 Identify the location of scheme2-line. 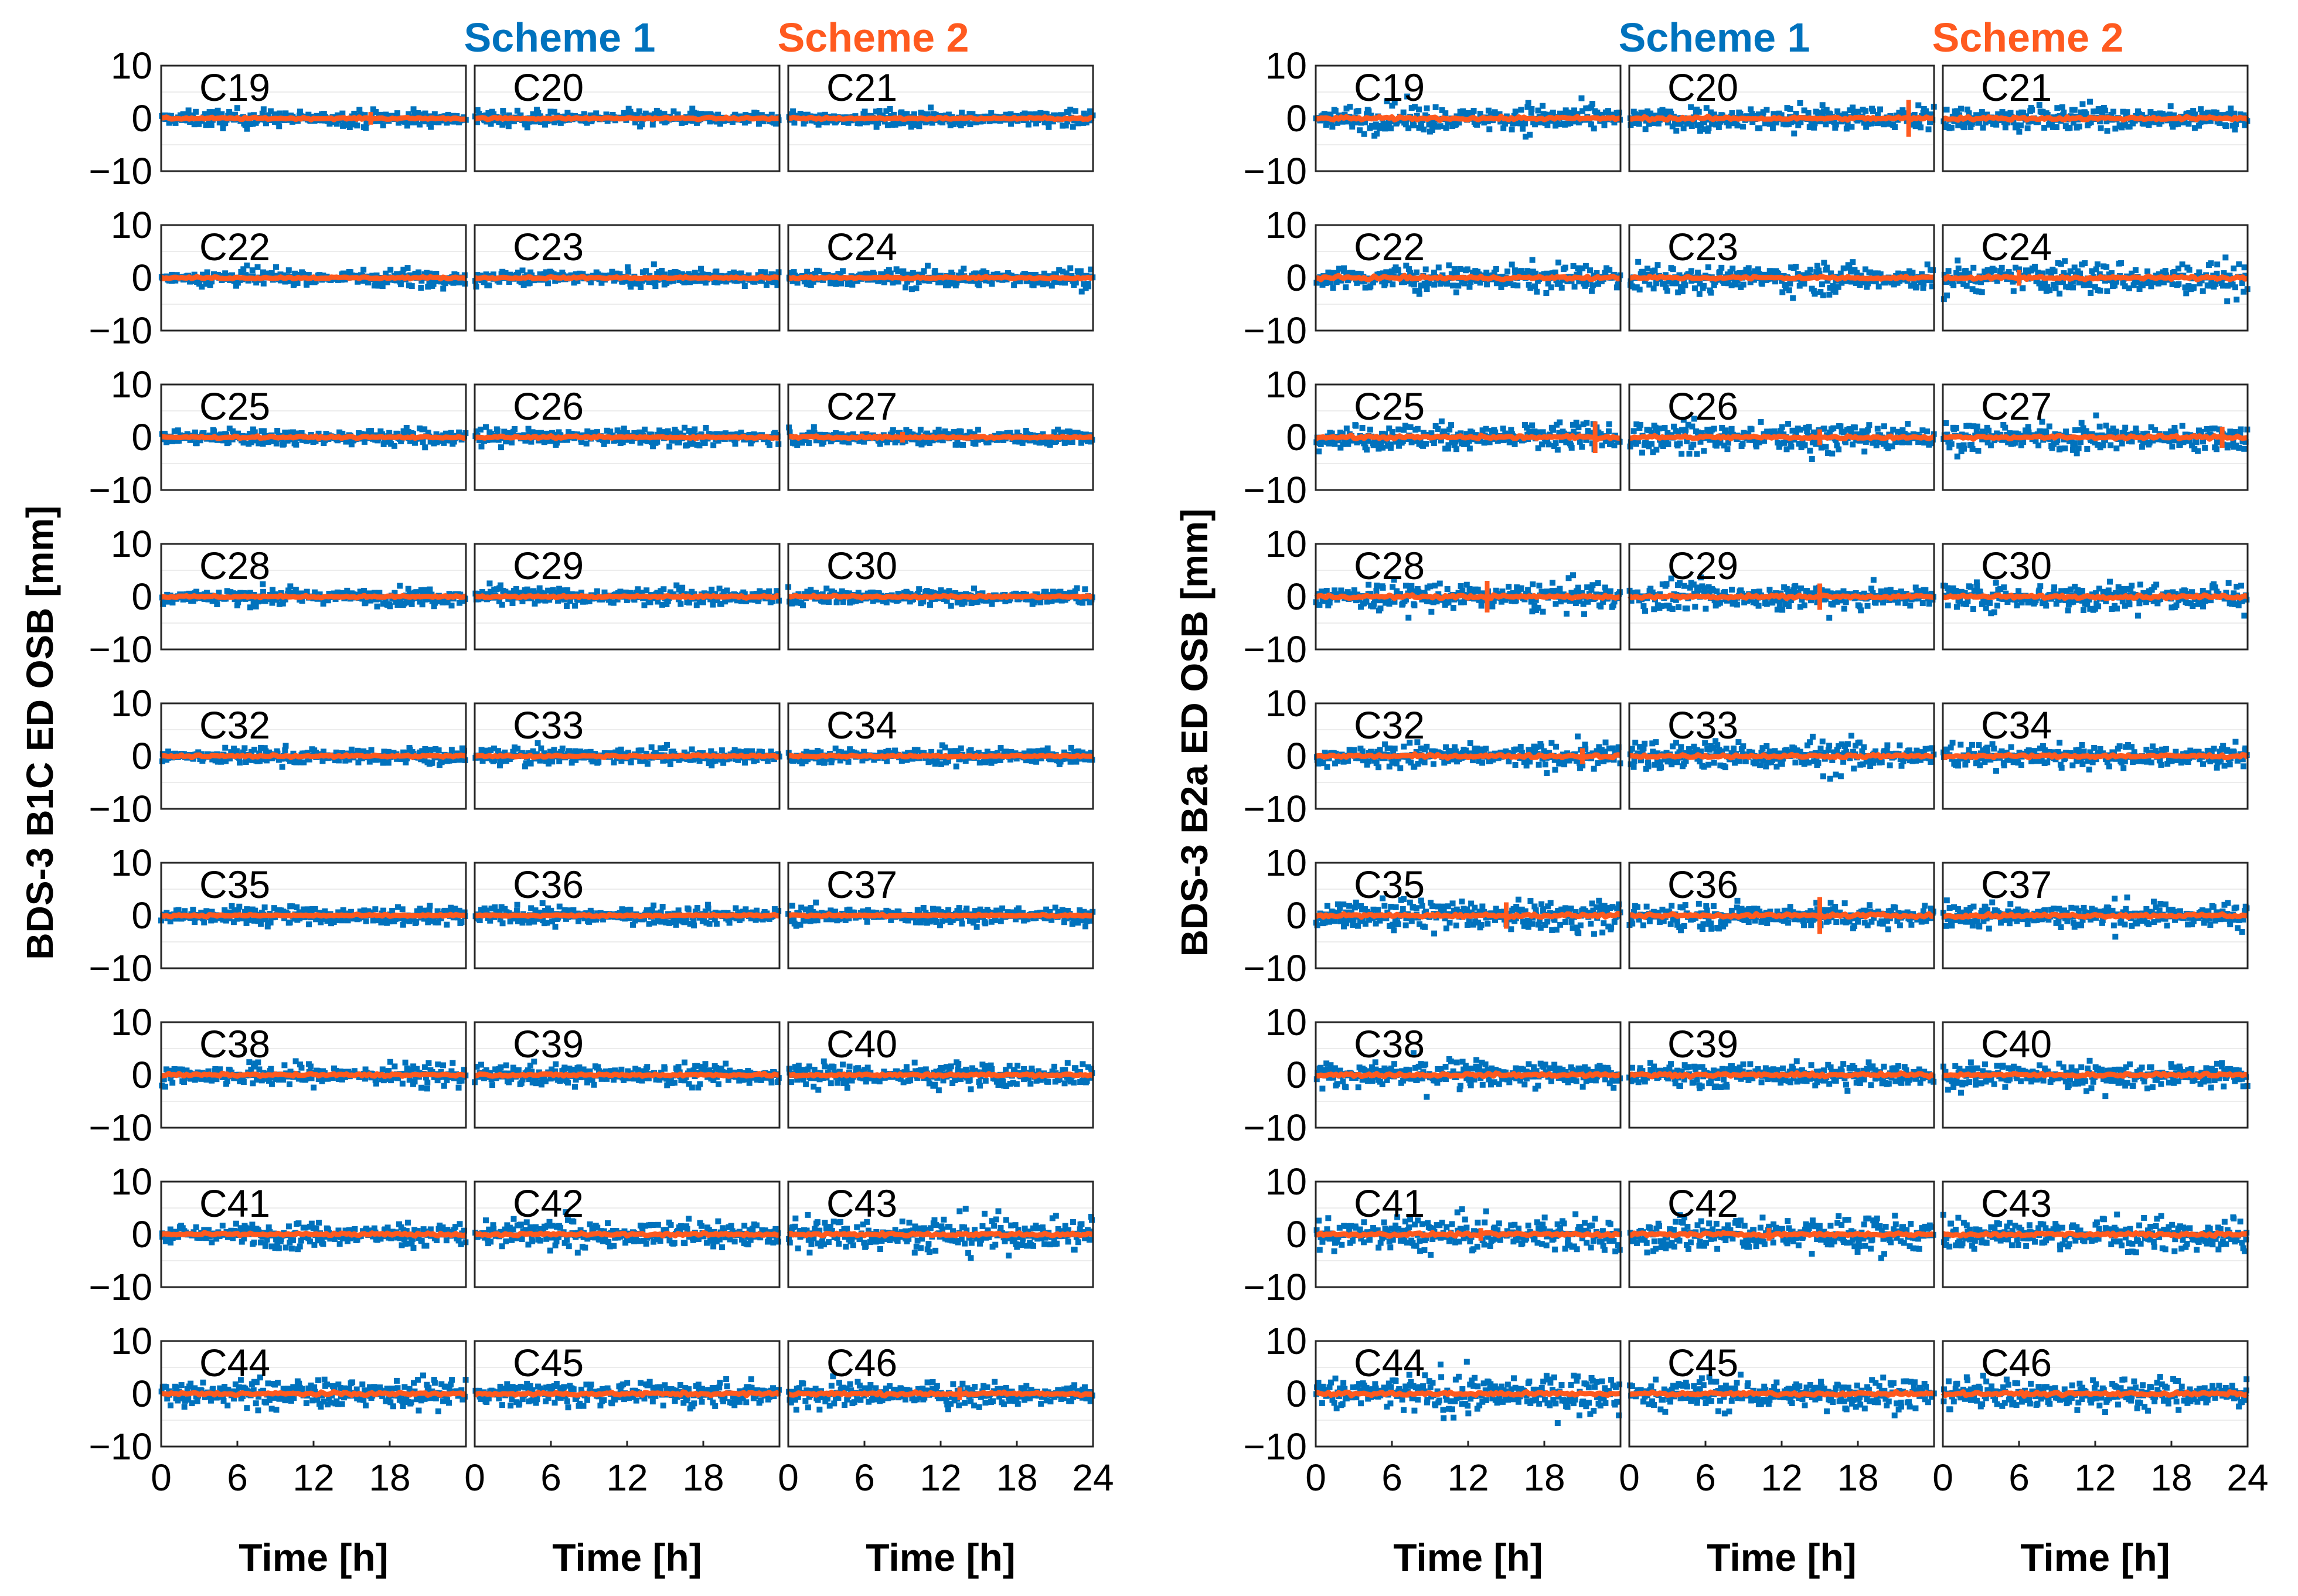
(313, 278).